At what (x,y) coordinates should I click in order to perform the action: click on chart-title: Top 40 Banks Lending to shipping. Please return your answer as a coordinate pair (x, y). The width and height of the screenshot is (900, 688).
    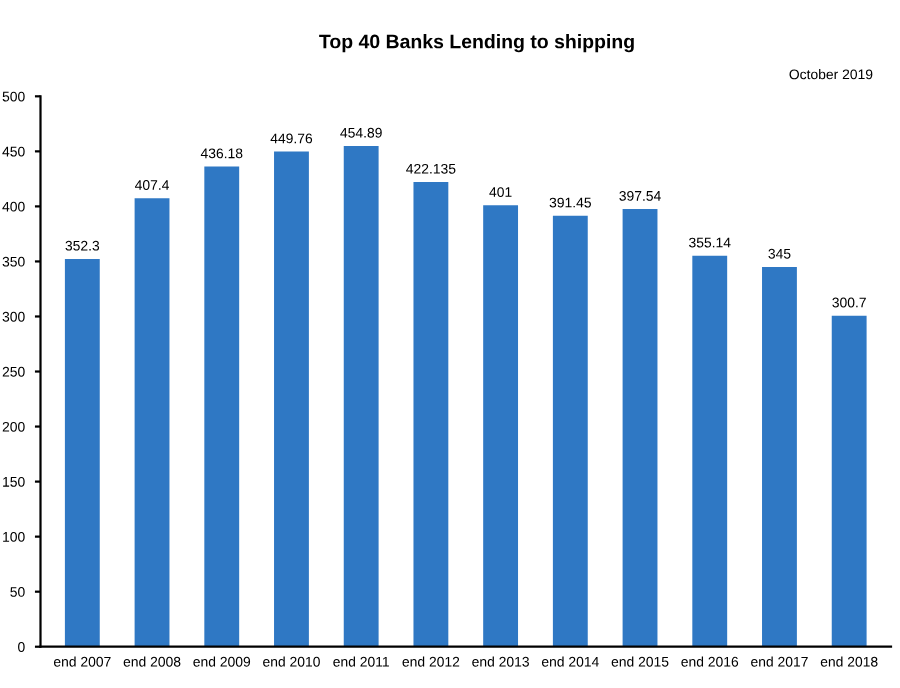
    Looking at the image, I should click on (476, 43).